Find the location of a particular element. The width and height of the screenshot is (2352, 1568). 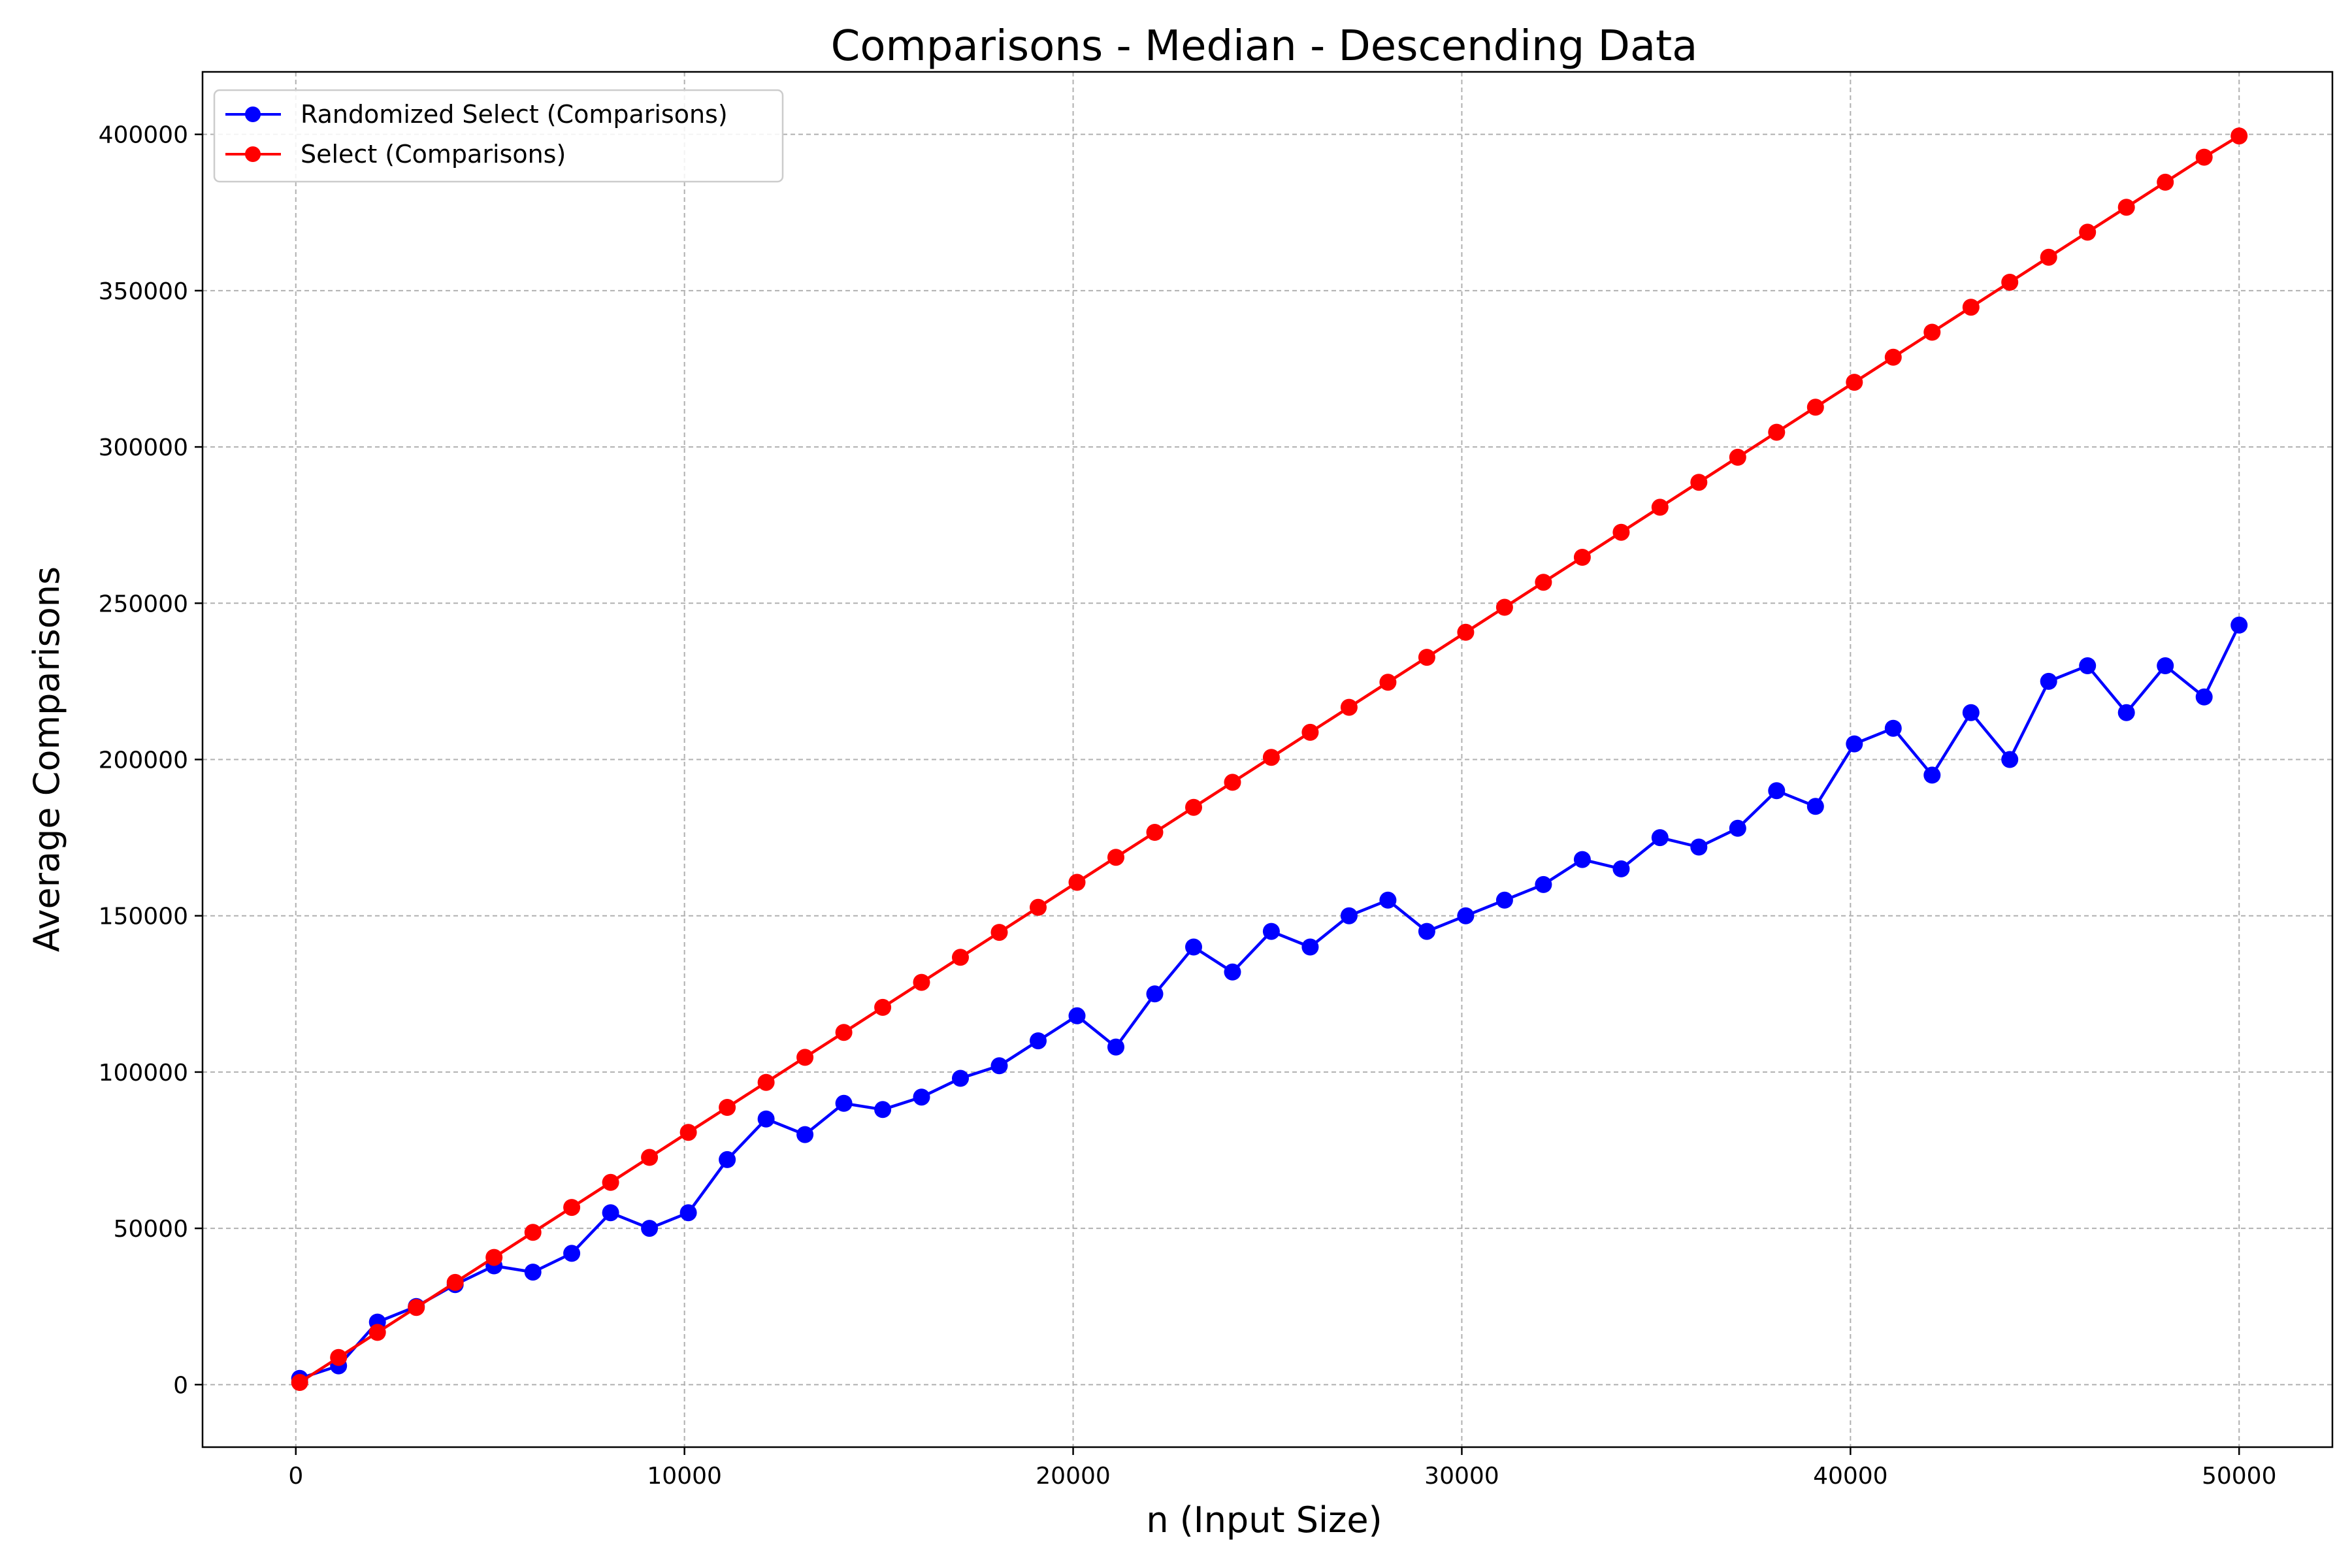

legend-marker-randomized-select is located at coordinates (253, 114).